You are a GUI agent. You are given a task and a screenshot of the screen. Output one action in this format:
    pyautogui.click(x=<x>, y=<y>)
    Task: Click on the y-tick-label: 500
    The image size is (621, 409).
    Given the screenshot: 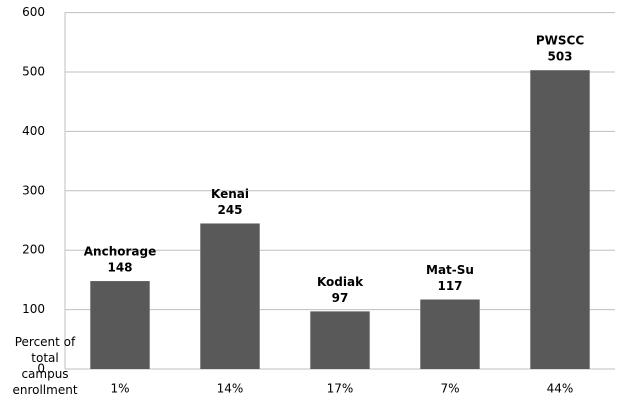 What is the action you would take?
    pyautogui.click(x=33, y=72)
    